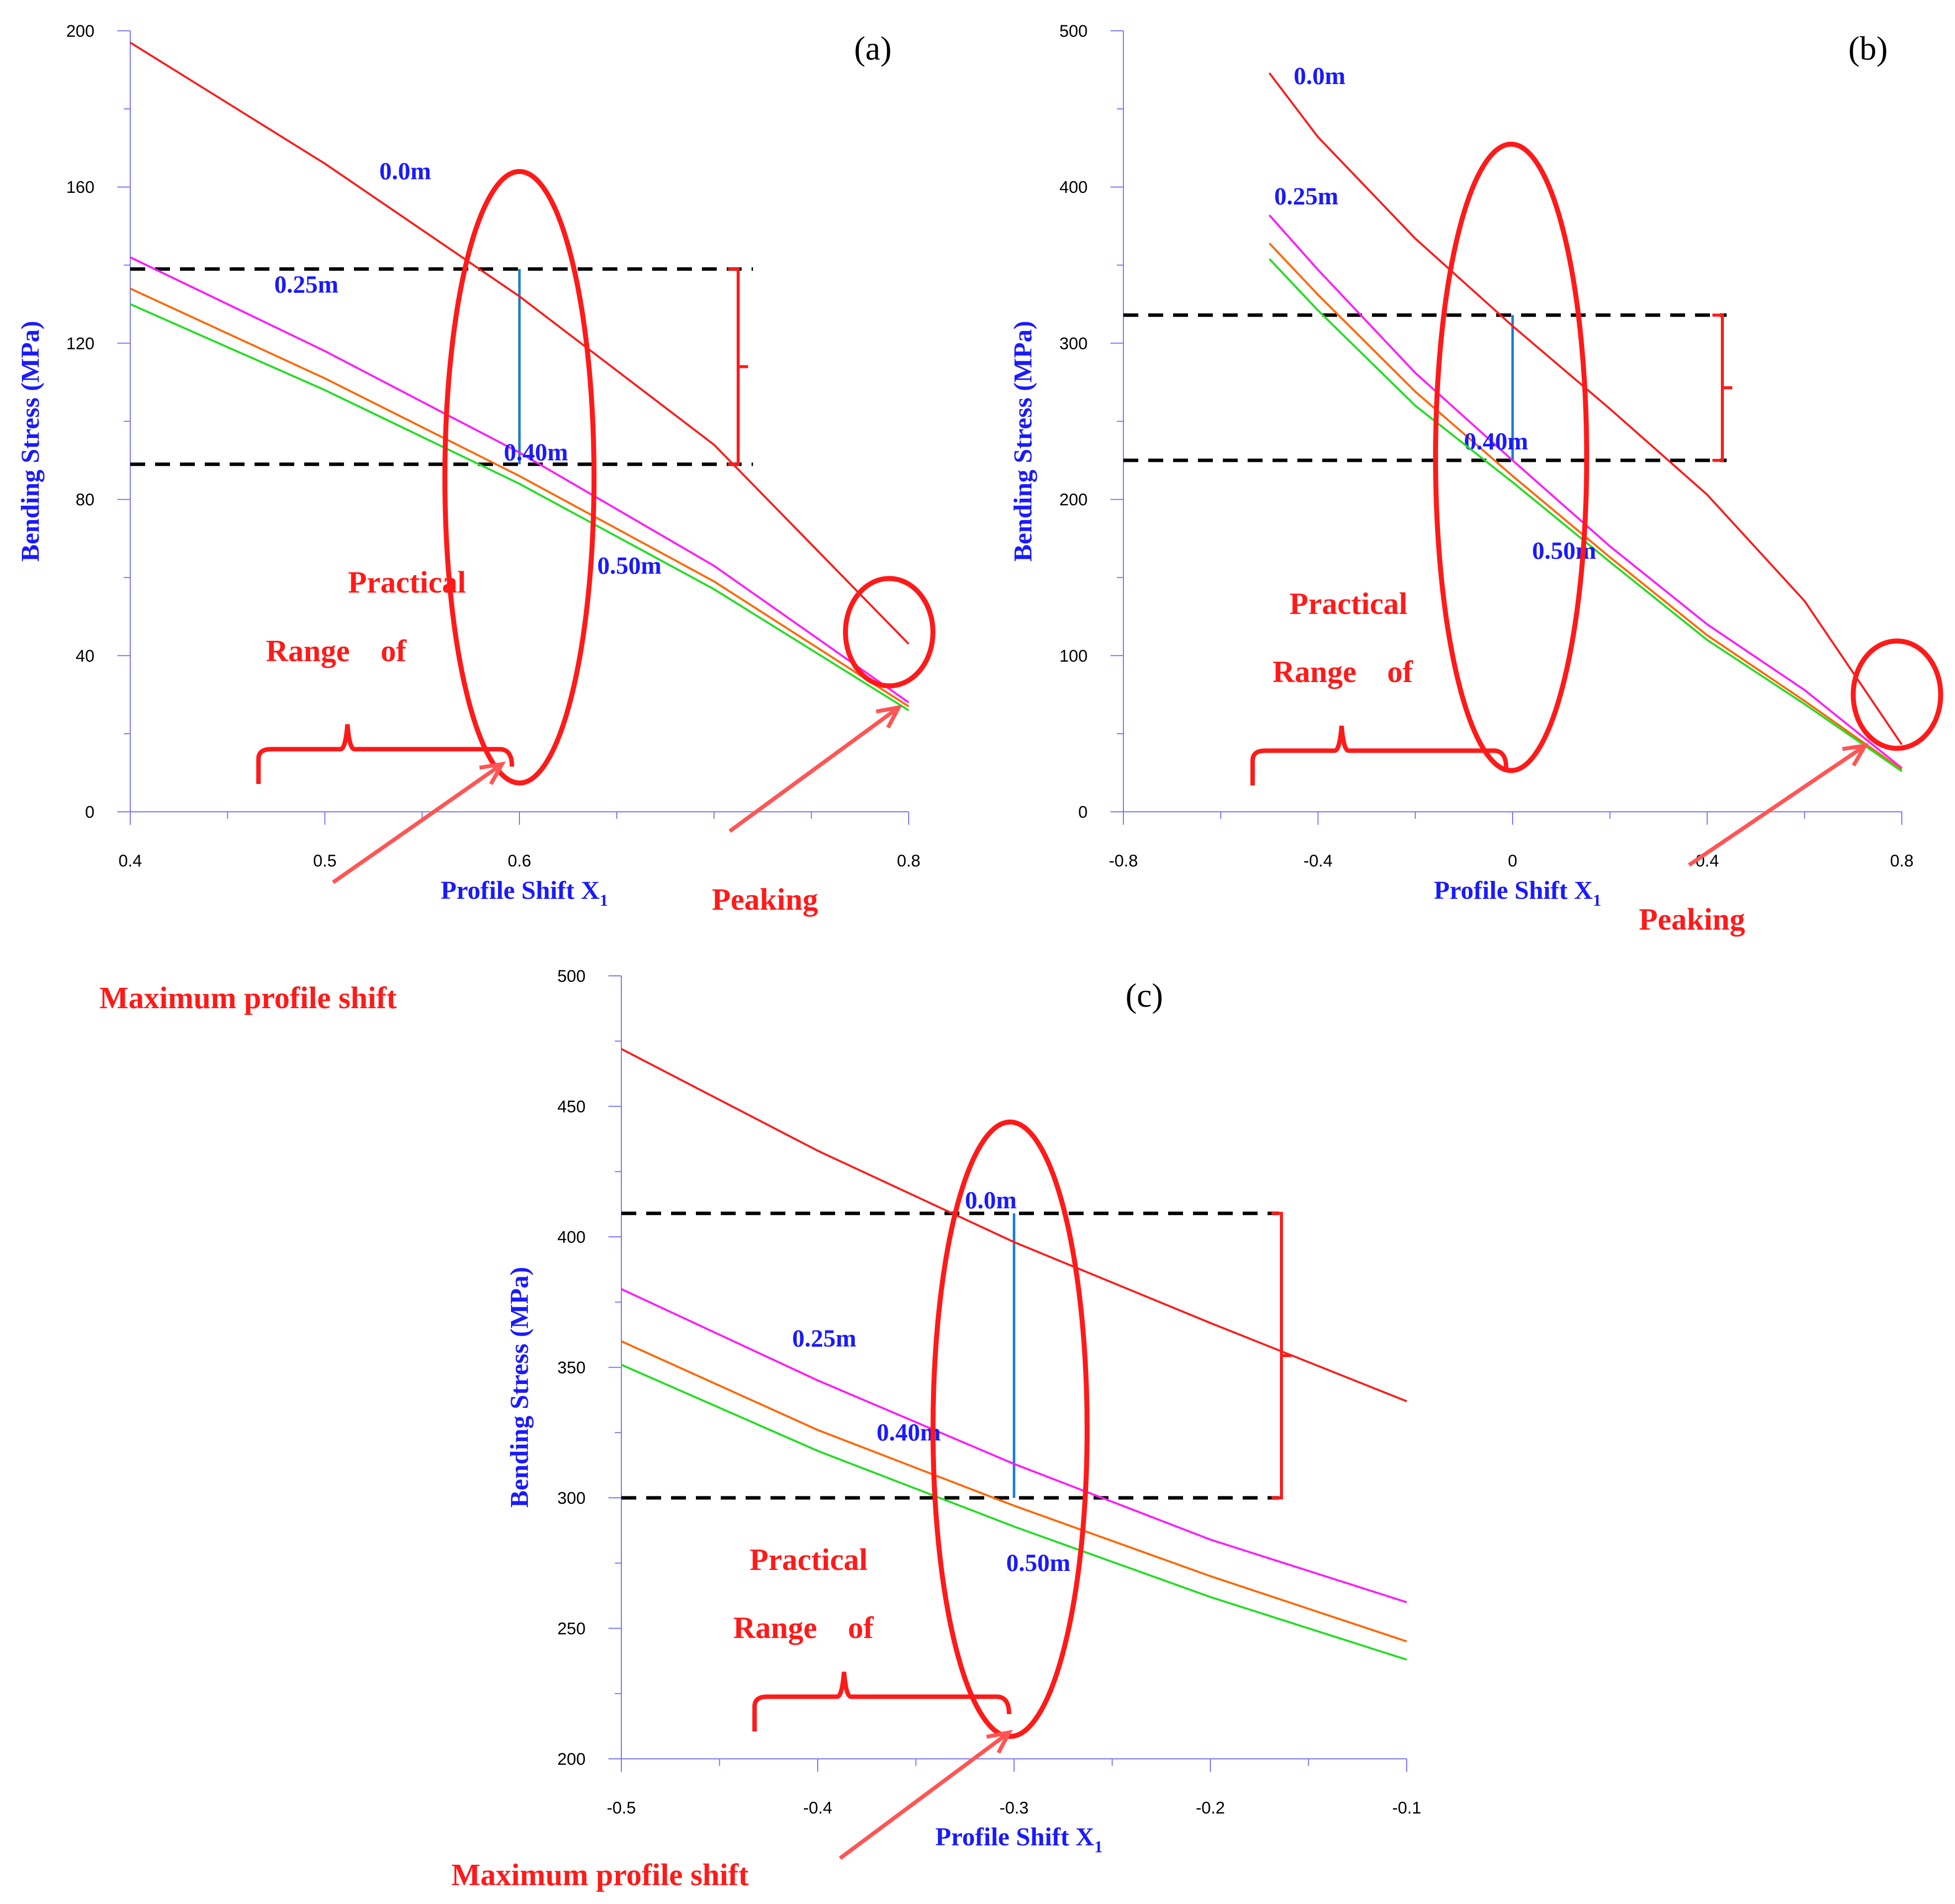 Image resolution: width=1955 pixels, height=1904 pixels. Describe the element at coordinates (1513, 861) in the screenshot. I see `x-tick-label: 0` at that location.